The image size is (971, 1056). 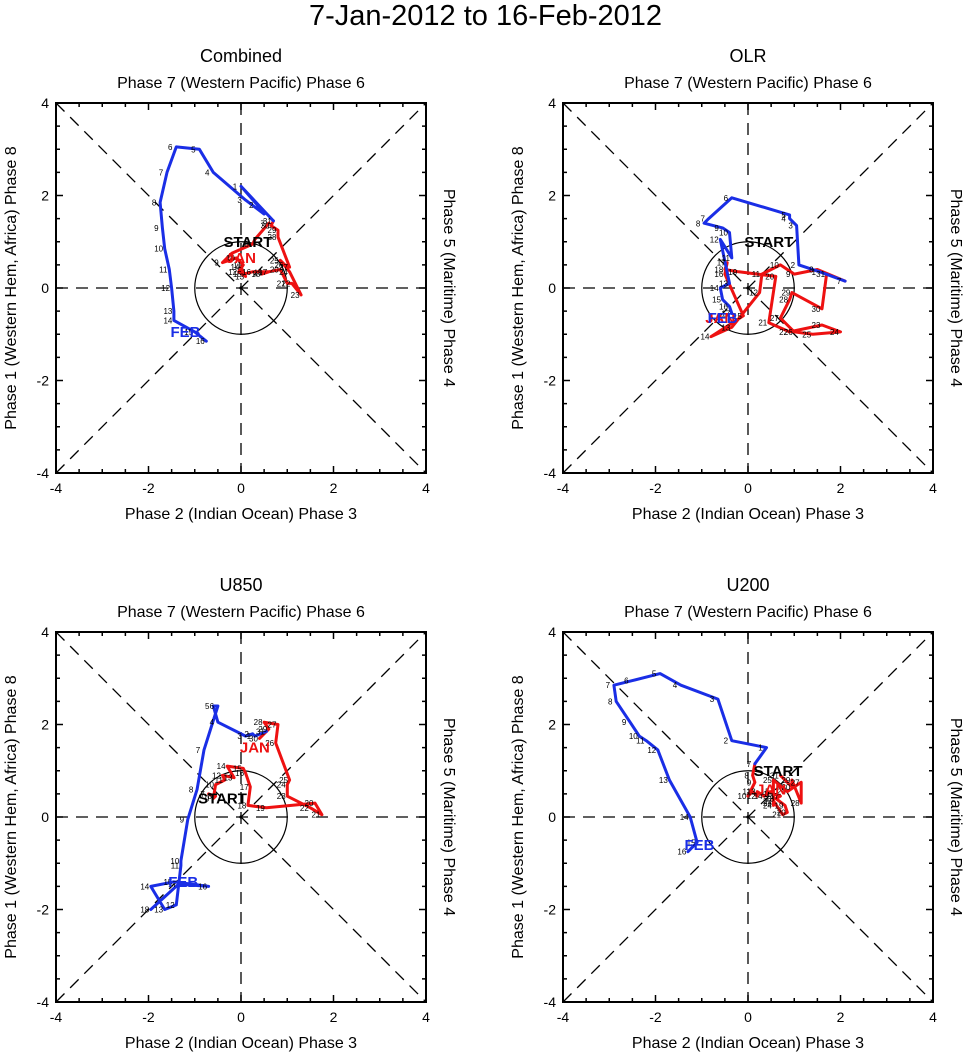 I want to click on day-label: 1, so click(x=249, y=736).